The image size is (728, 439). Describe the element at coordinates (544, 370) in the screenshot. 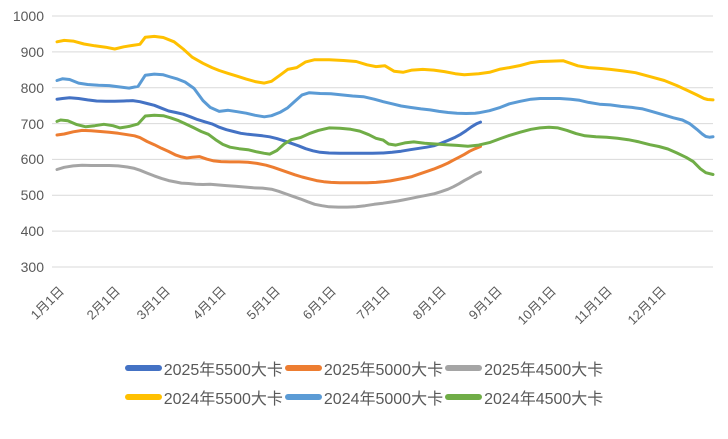

I see `legend-label-2025-4500: 2025年4500大卡` at that location.